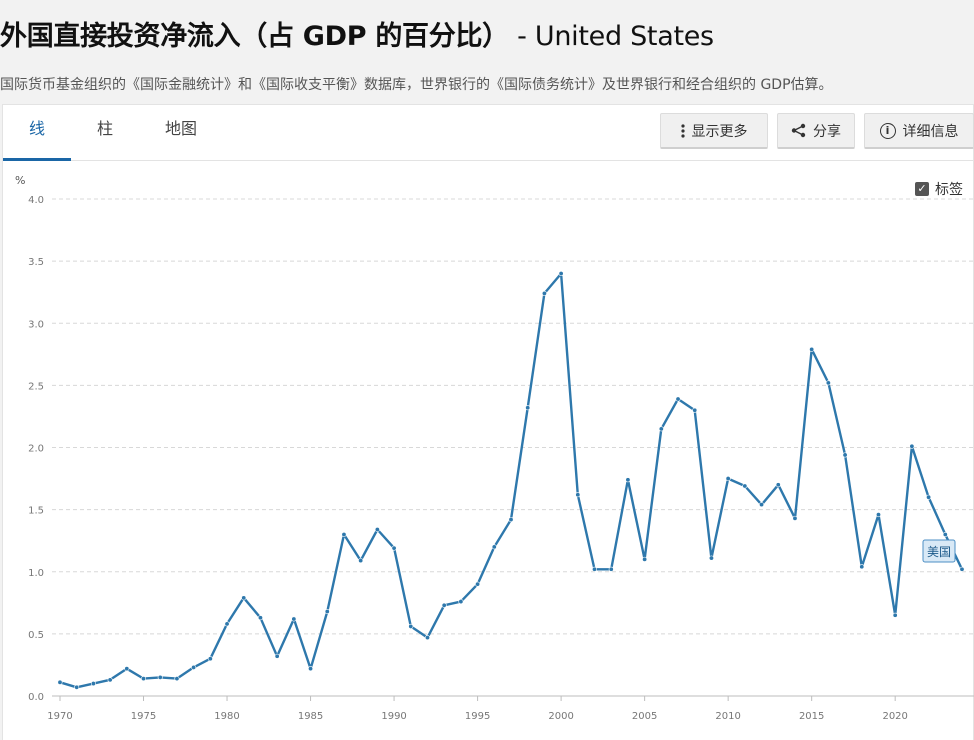 This screenshot has height=740, width=974. Describe the element at coordinates (719, 131) in the screenshot. I see `show-more-label: 显示更多` at that location.